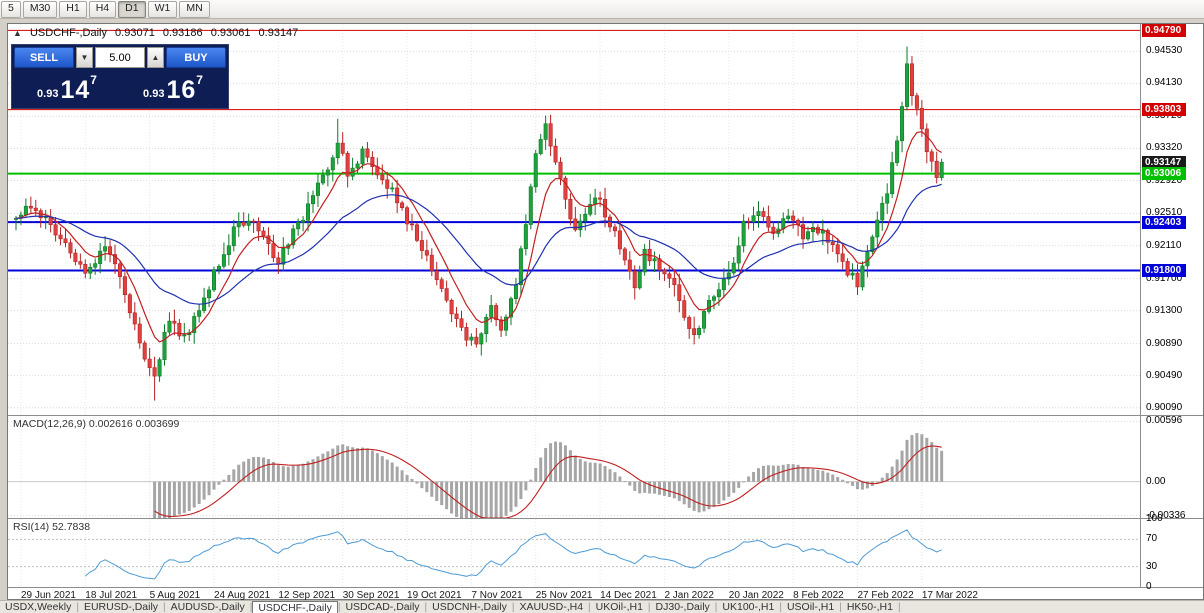  Describe the element at coordinates (68, 33) in the screenshot. I see `chart-symbol-title: USDCHF-,Daily` at that location.